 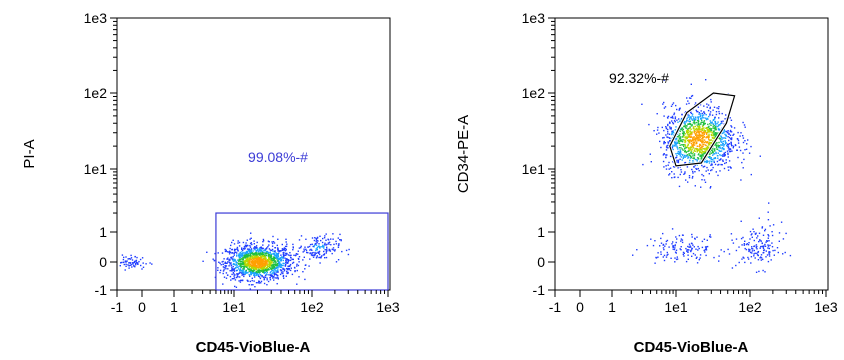 What do you see at coordinates (750, 307) in the screenshot?
I see `x-tick-label: 1e2` at bounding box center [750, 307].